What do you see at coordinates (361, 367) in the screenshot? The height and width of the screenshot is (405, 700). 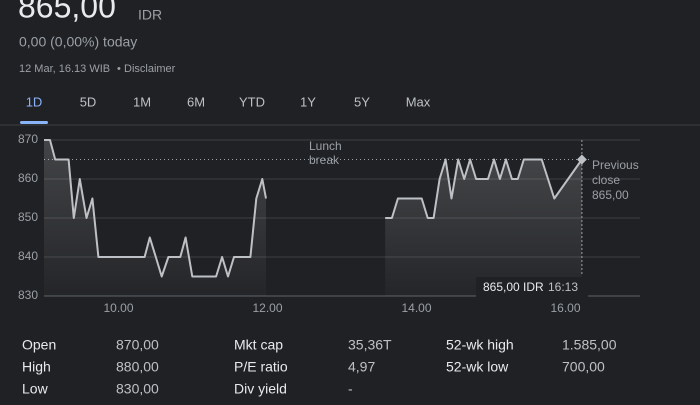 I see `stat-value: 4,97` at bounding box center [361, 367].